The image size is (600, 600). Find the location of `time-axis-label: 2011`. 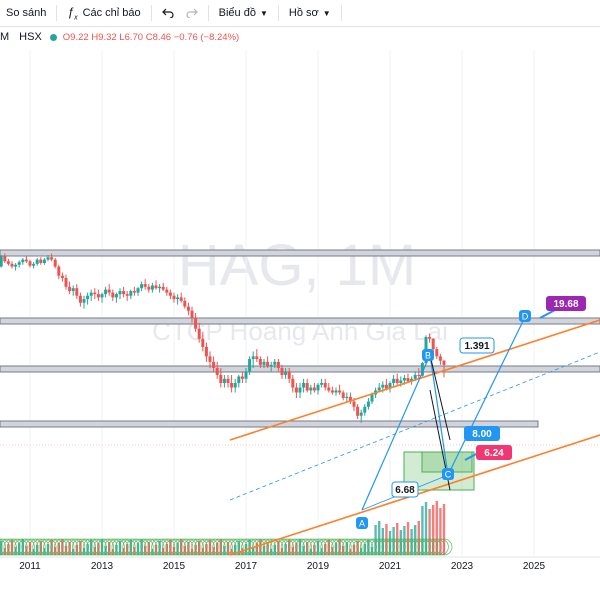

time-axis-label: 2011 is located at coordinates (30, 566).